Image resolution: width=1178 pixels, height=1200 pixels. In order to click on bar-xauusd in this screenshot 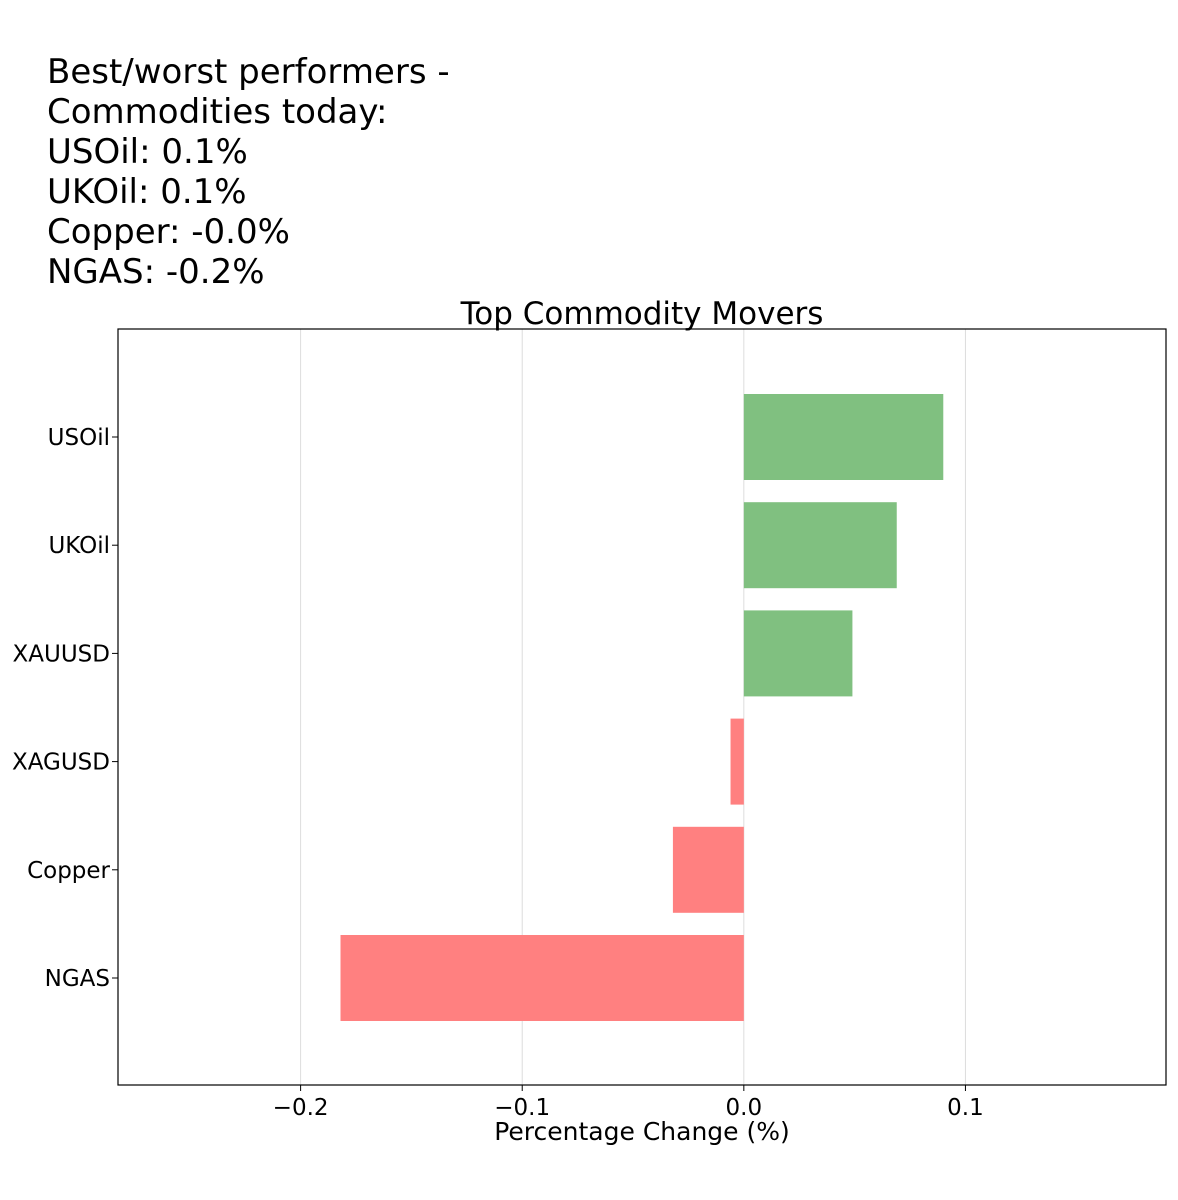, I will do `click(798, 653)`.